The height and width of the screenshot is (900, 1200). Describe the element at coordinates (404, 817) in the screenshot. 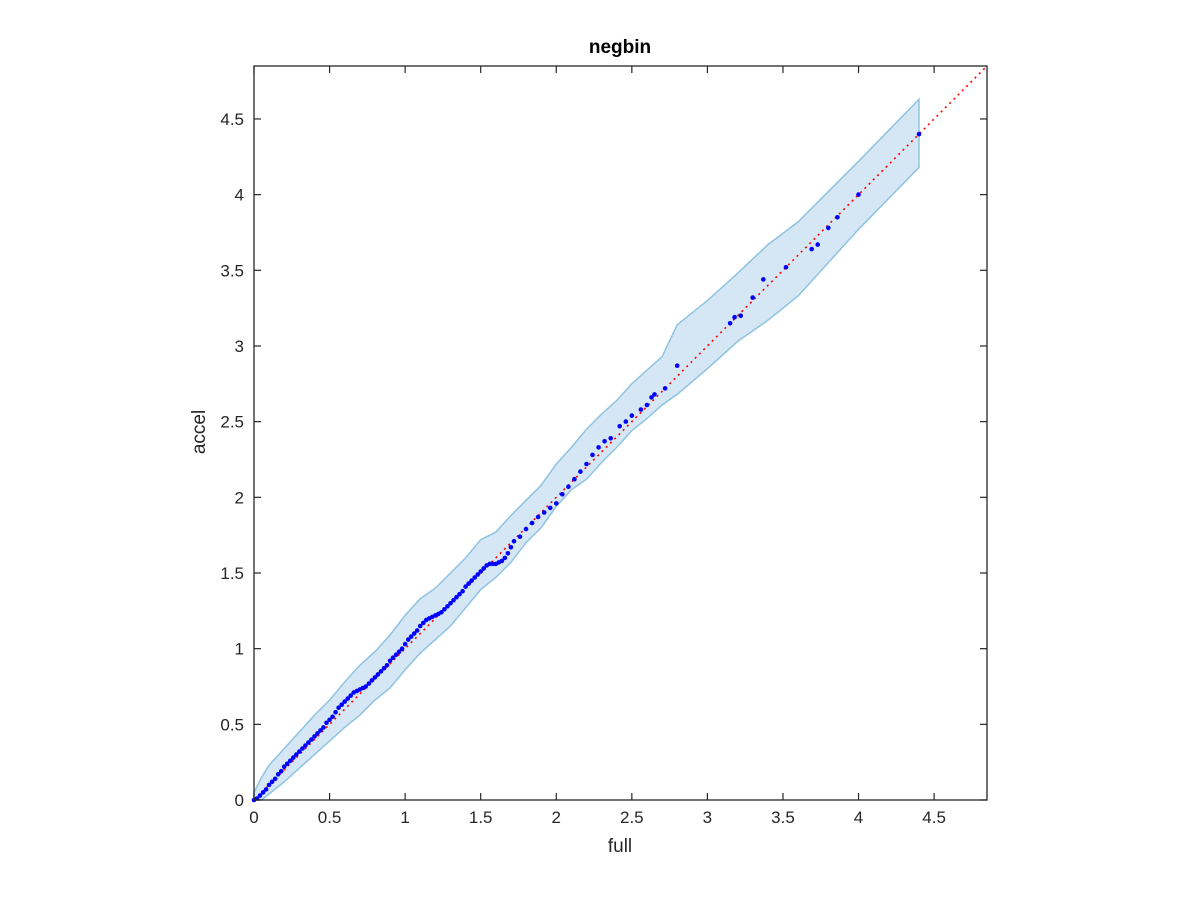

I see `x-tick-label: 1` at that location.